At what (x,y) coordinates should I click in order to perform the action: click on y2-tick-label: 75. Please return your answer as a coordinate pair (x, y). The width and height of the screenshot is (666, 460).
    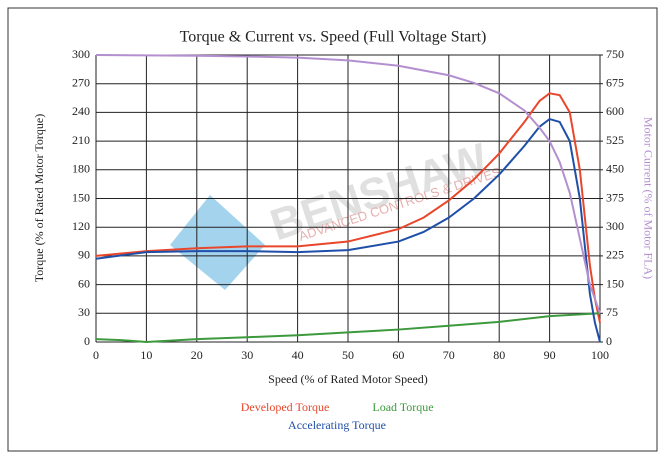
    Looking at the image, I should click on (612, 312).